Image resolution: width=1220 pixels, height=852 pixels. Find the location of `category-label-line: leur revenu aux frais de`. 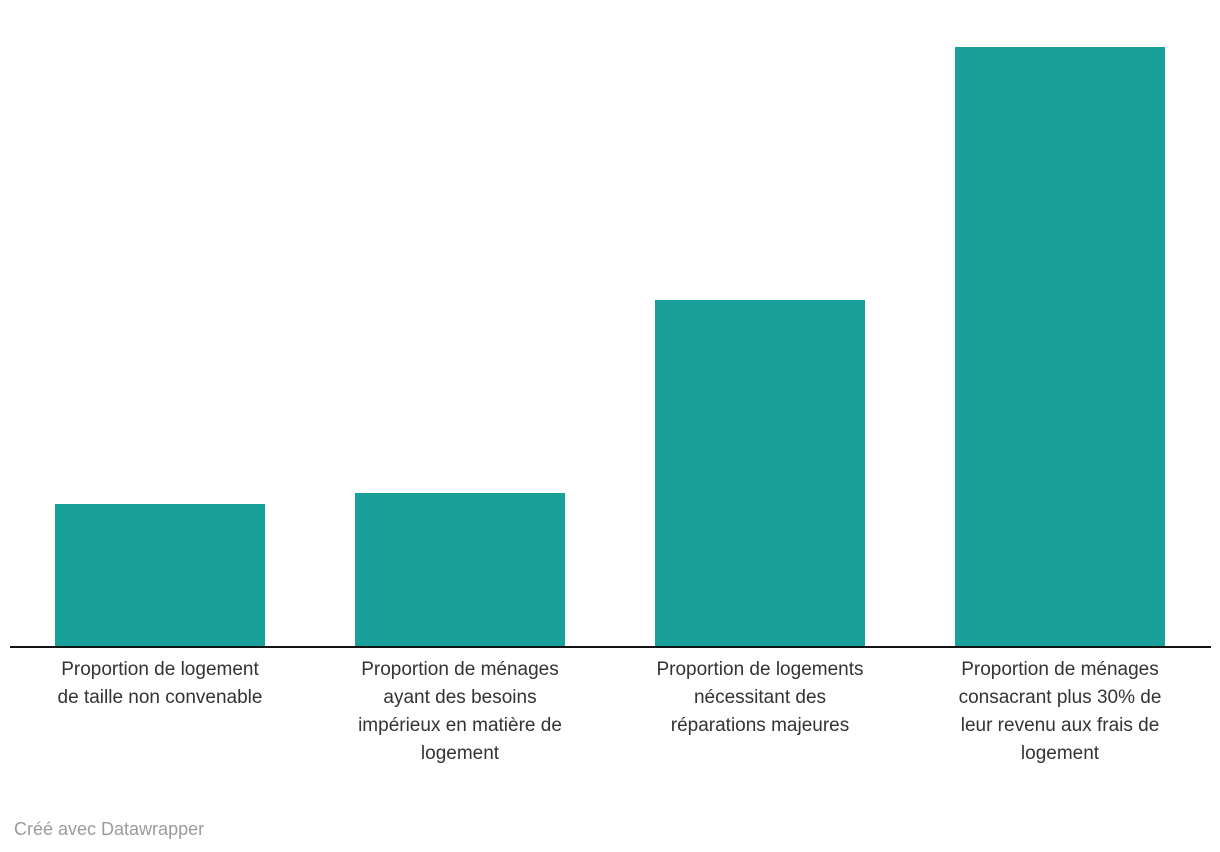

category-label-line: leur revenu aux frais de is located at coordinates (1060, 725).